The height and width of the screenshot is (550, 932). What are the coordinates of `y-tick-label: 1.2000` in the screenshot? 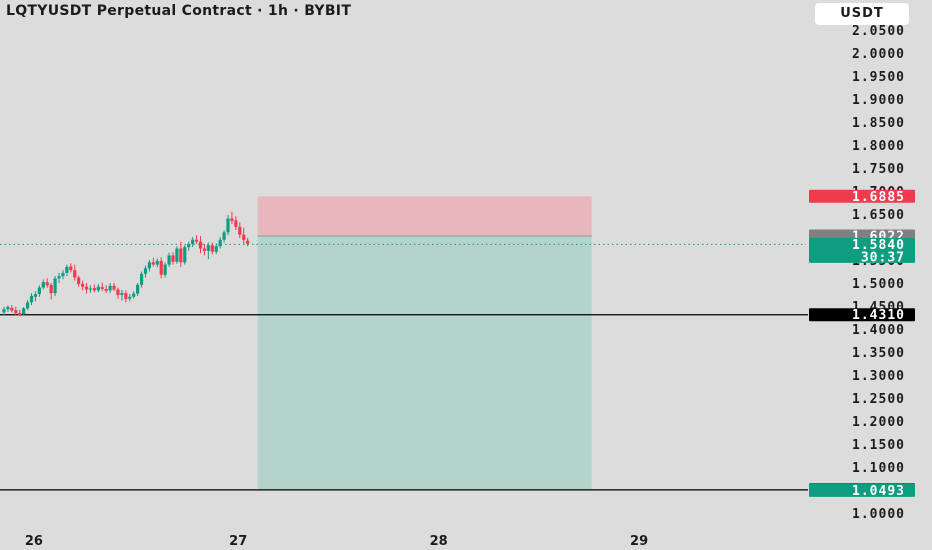 It's located at (878, 422).